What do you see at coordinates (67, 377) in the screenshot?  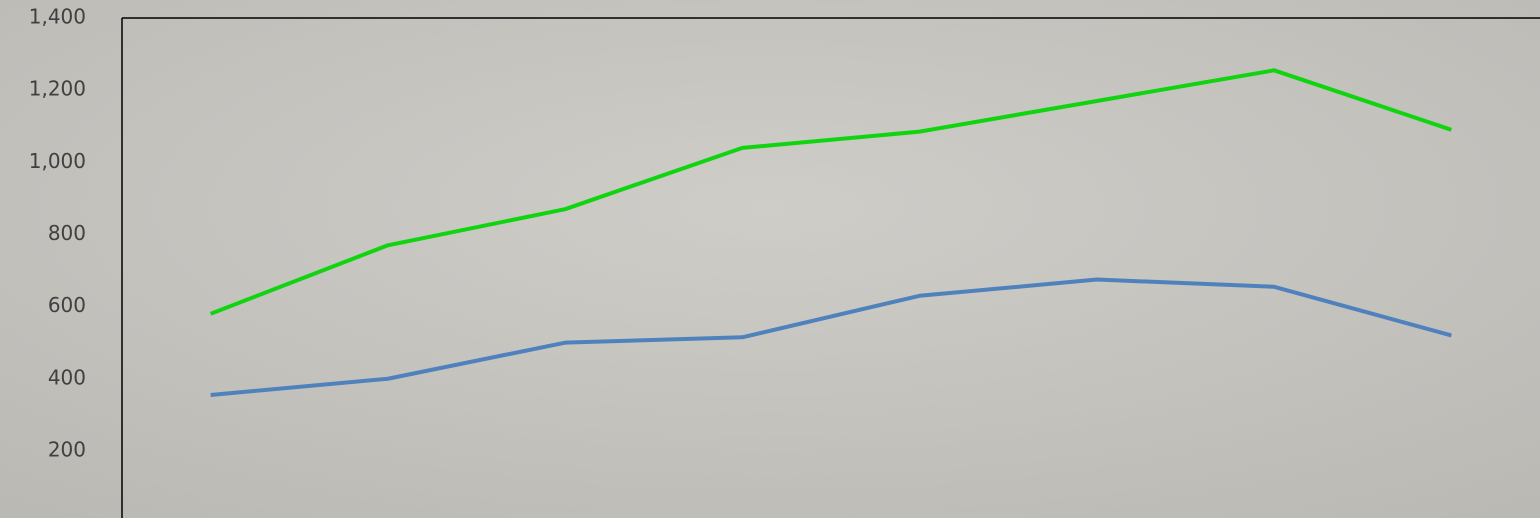 I see `y-tick-label: 400` at bounding box center [67, 377].